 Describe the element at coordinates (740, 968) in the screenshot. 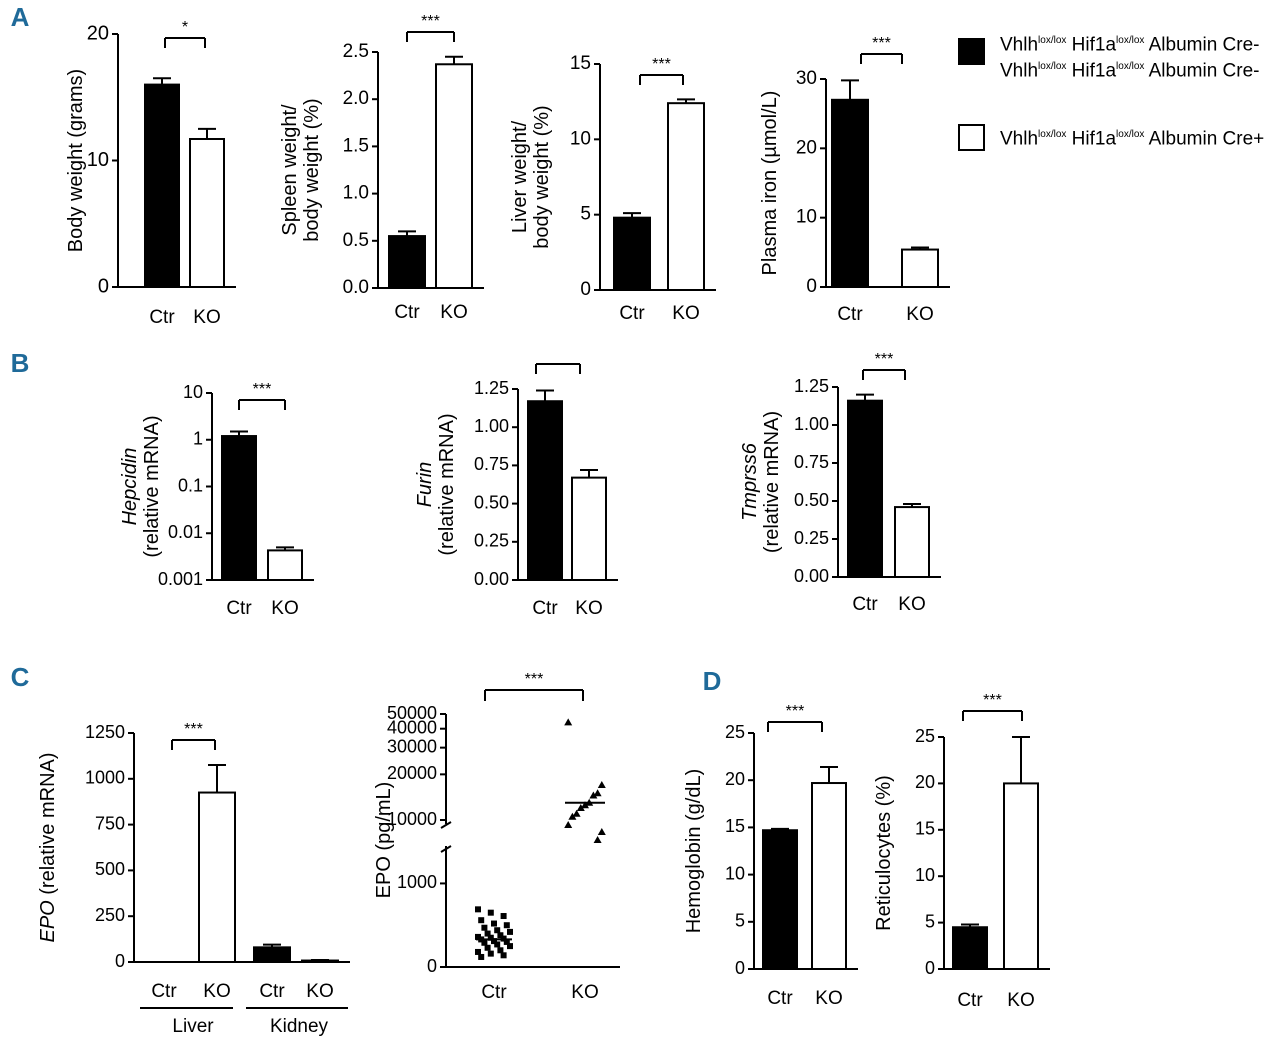

I see `y-tick-label-D1: 0` at that location.